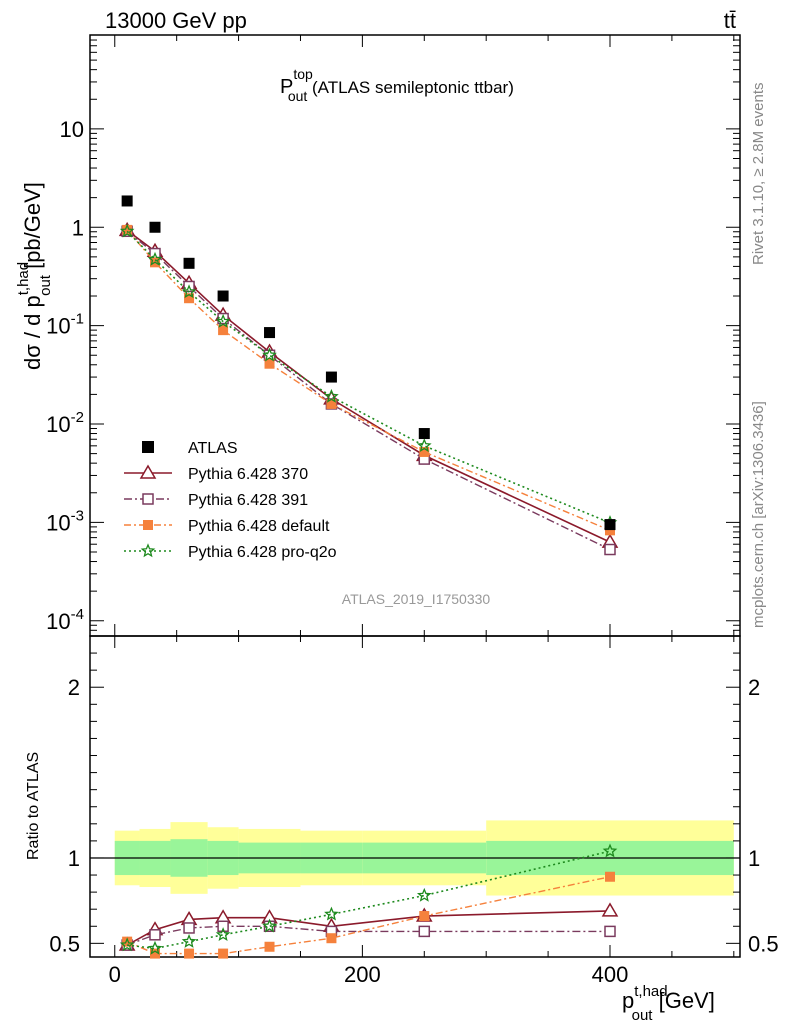 This screenshot has width=786, height=1024. Describe the element at coordinates (643, 1015) in the screenshot. I see `x-axis-label-sub: out` at that location.